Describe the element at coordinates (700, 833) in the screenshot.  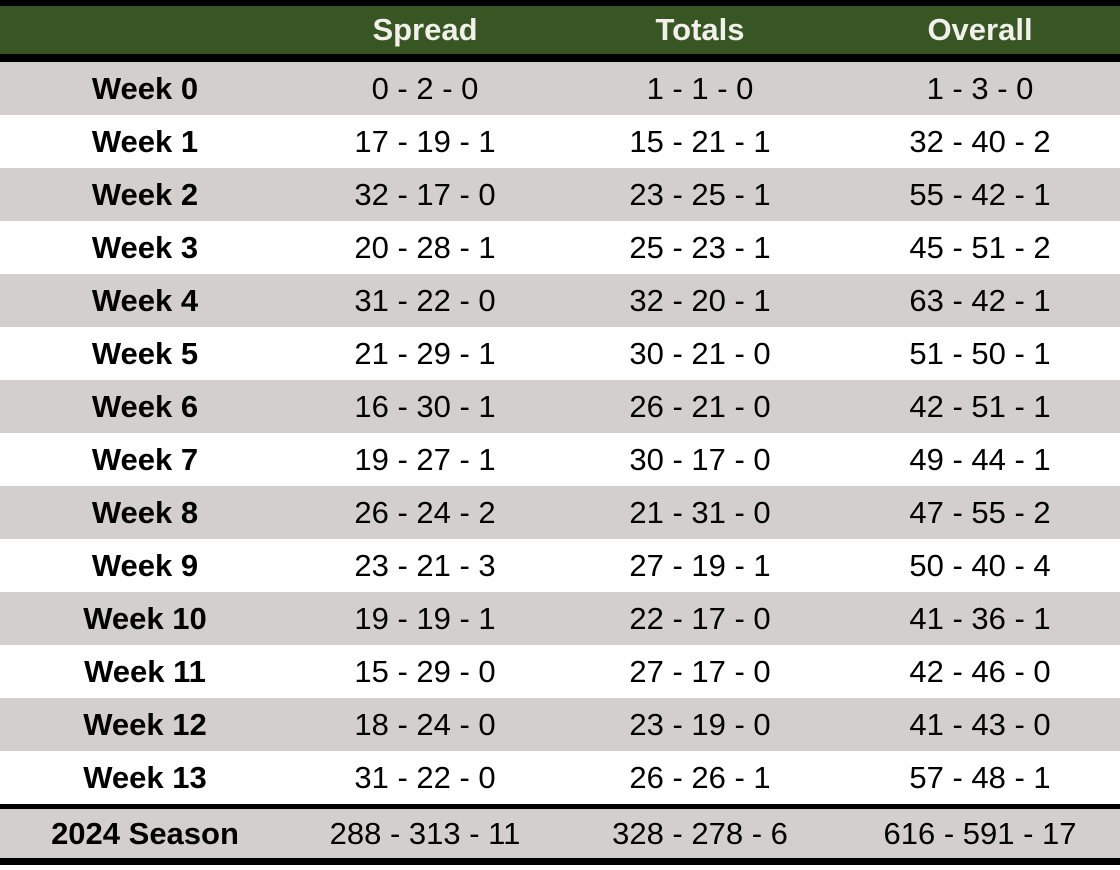
I see `season-totals-total: 328 - 278 - 6` at that location.